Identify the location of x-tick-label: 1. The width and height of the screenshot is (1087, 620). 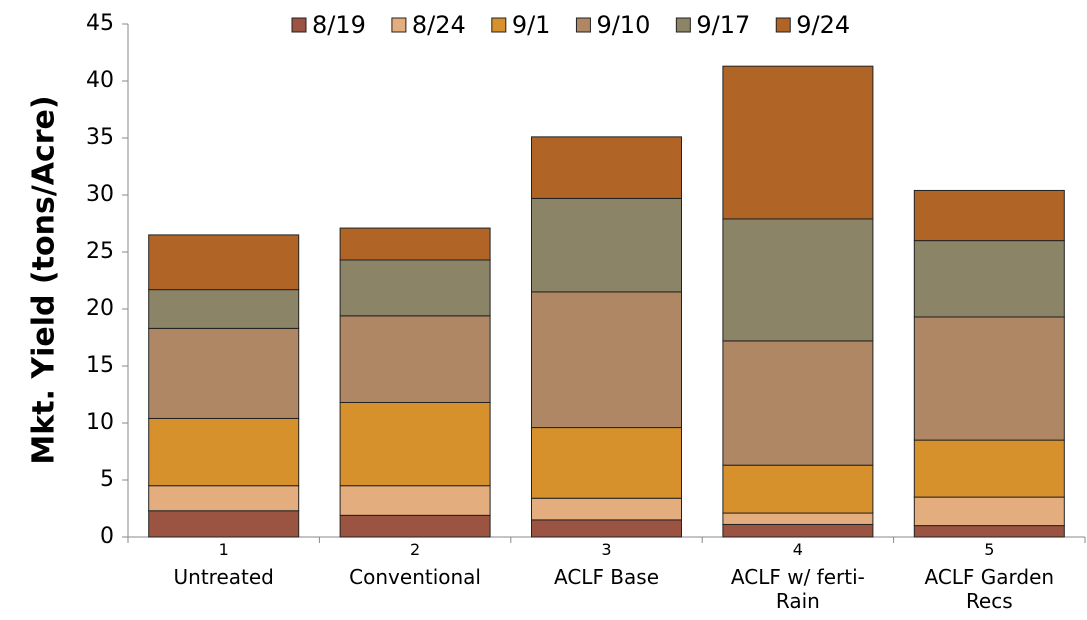
(223, 549).